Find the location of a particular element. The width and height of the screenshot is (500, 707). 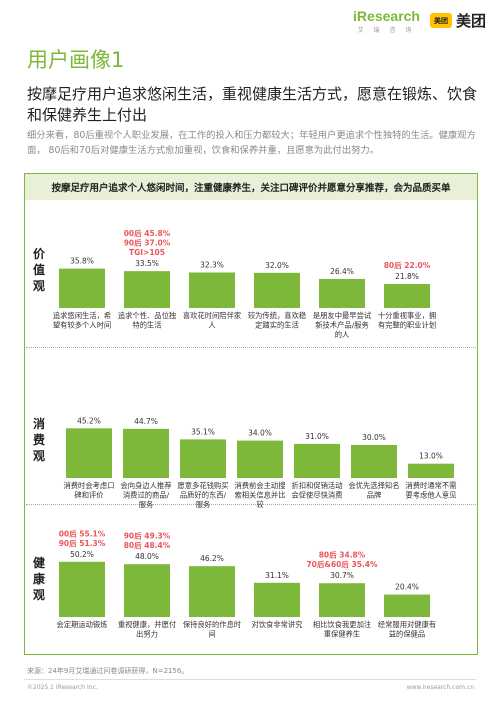

meituan-logo: 美团 美团 is located at coordinates (457, 20).